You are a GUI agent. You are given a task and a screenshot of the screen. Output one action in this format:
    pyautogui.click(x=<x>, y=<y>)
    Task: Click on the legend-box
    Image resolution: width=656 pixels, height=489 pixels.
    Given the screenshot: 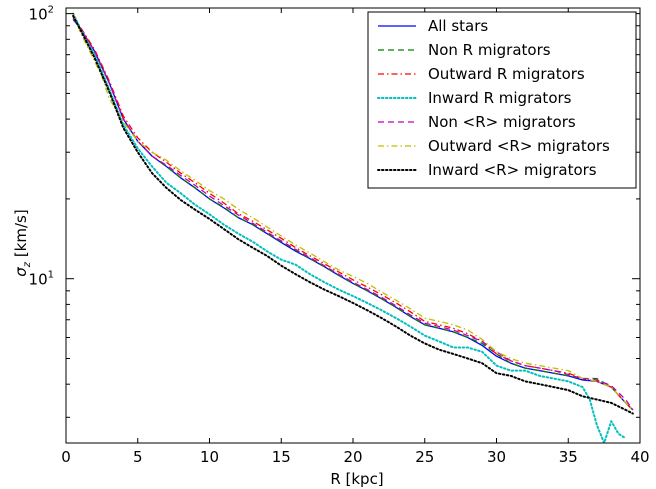 What is the action you would take?
    pyautogui.click(x=502, y=100)
    